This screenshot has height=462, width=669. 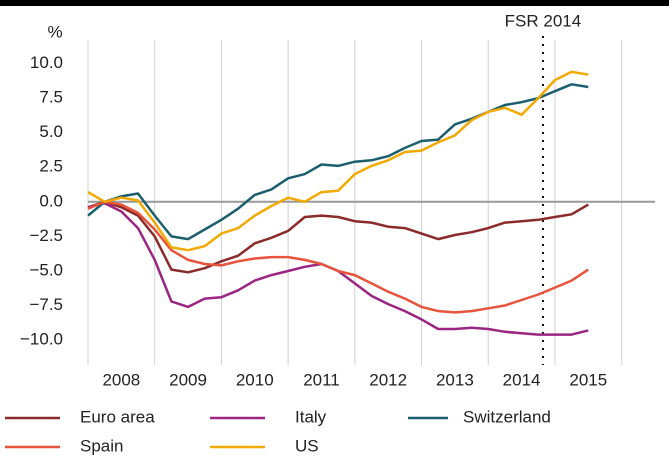 What do you see at coordinates (101, 445) in the screenshot?
I see `legend-label: Spain` at bounding box center [101, 445].